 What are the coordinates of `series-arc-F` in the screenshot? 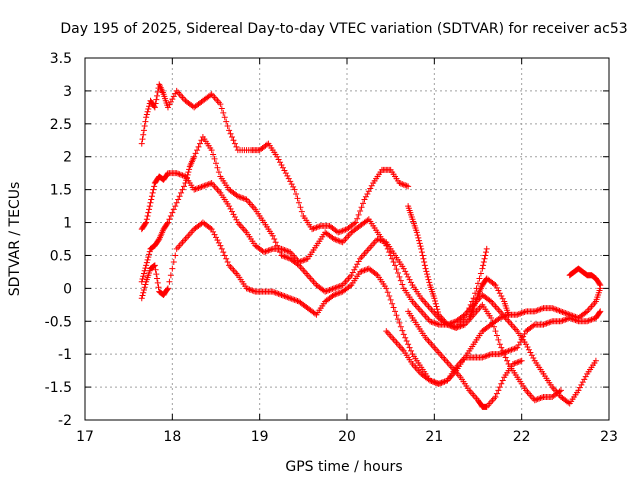 It's located at (493, 347).